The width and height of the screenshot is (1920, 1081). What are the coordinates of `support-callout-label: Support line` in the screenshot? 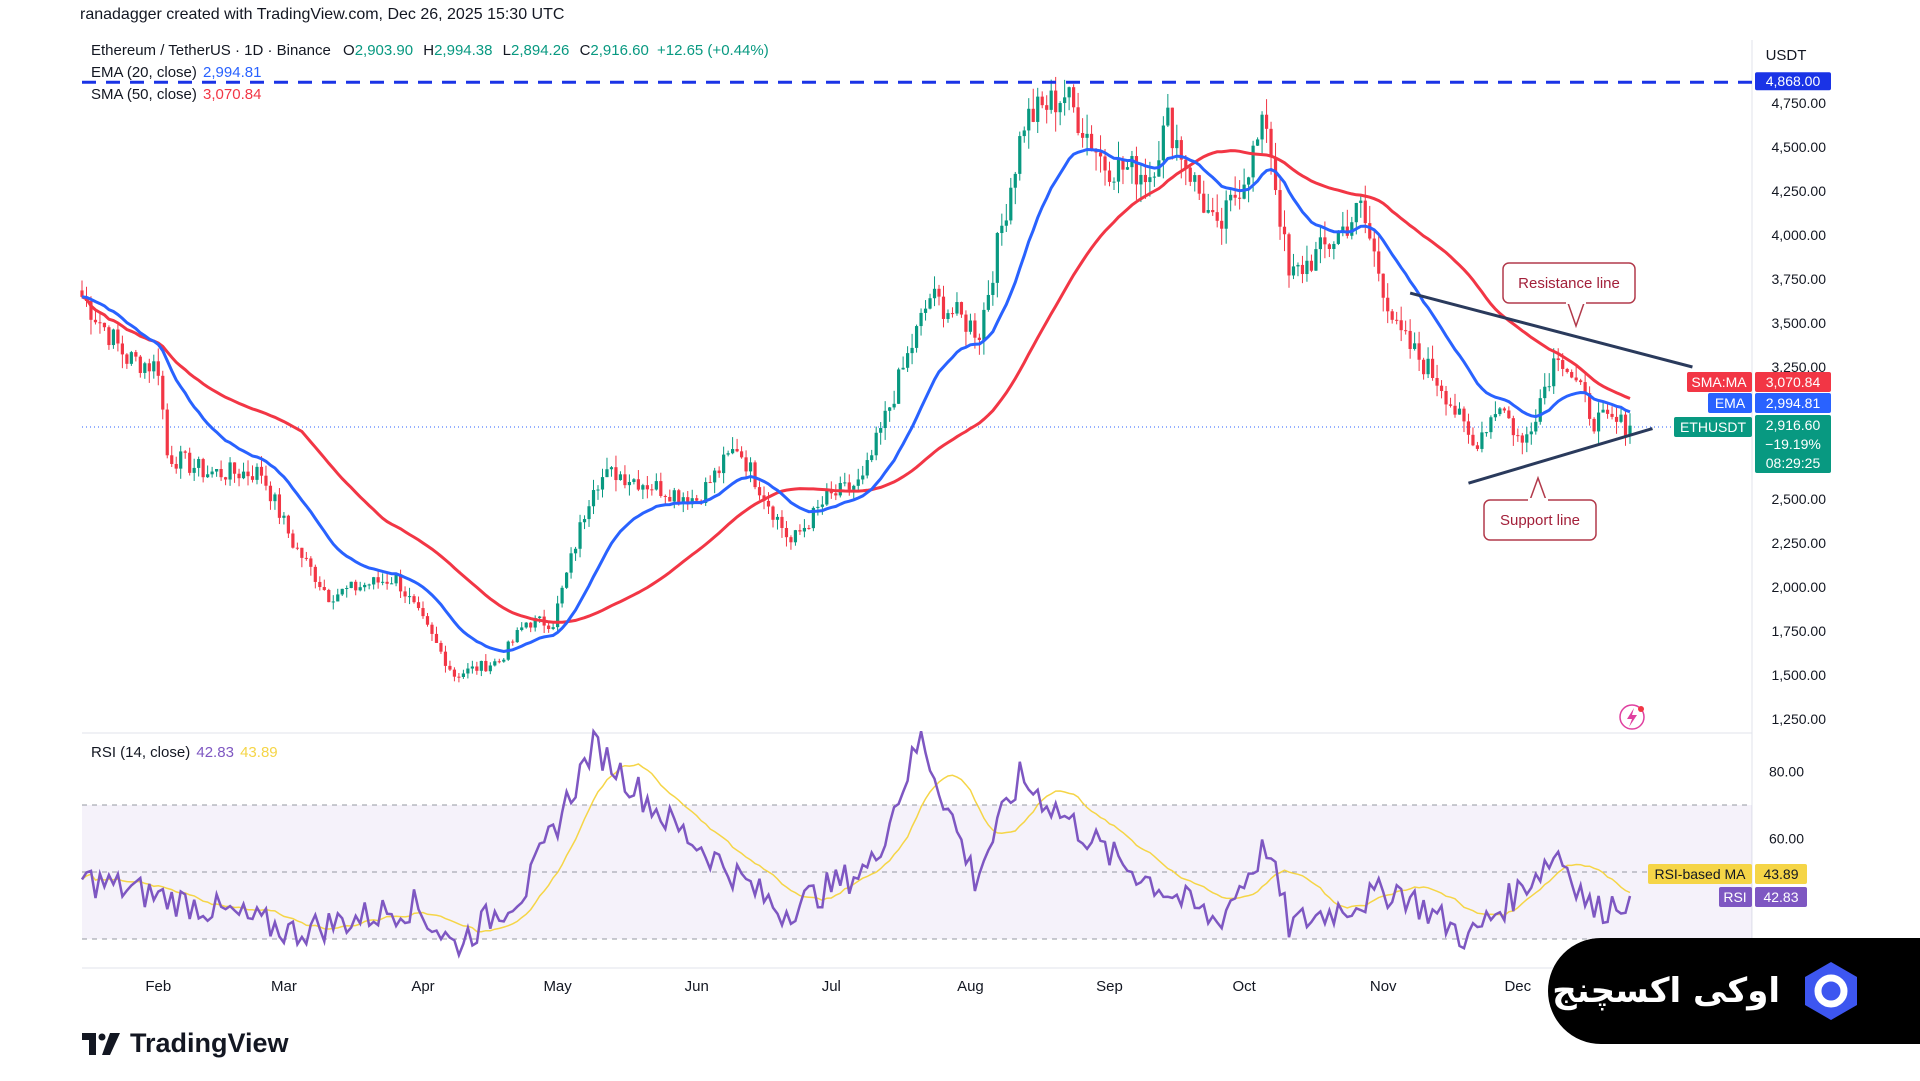 It's located at (1540, 520).